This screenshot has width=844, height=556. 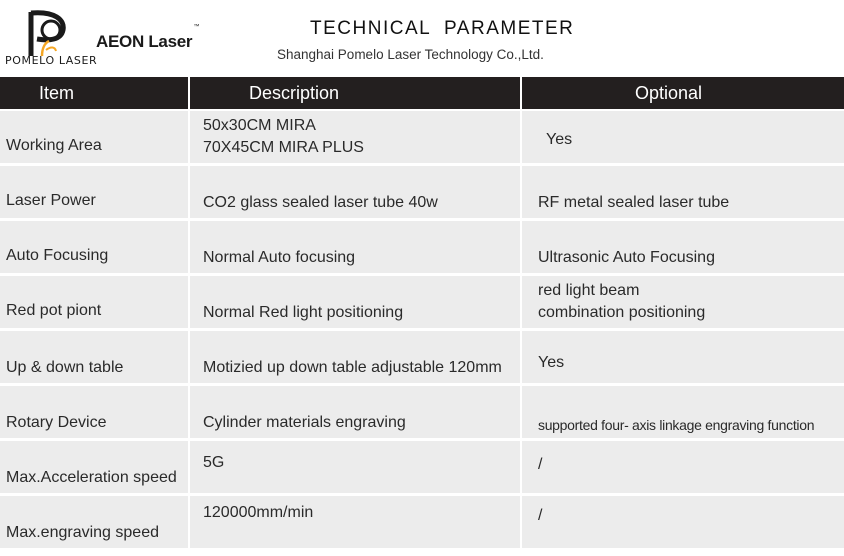 I want to click on pomelo-logo-icon, so click(x=47, y=33).